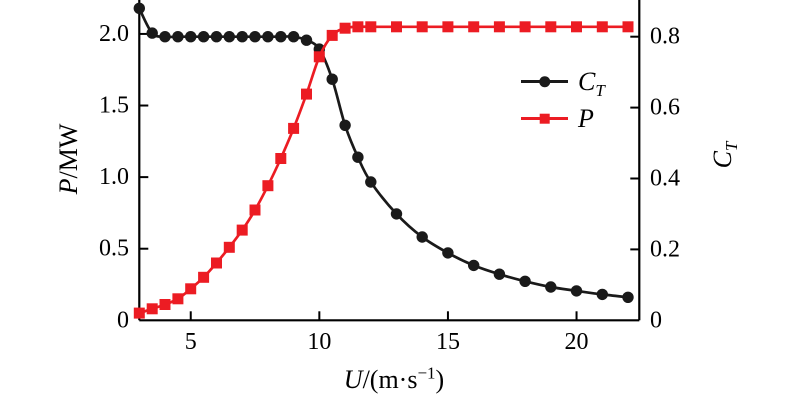 This screenshot has width=800, height=403. I want to click on y-left-tick-label: 1.5, so click(114, 106).